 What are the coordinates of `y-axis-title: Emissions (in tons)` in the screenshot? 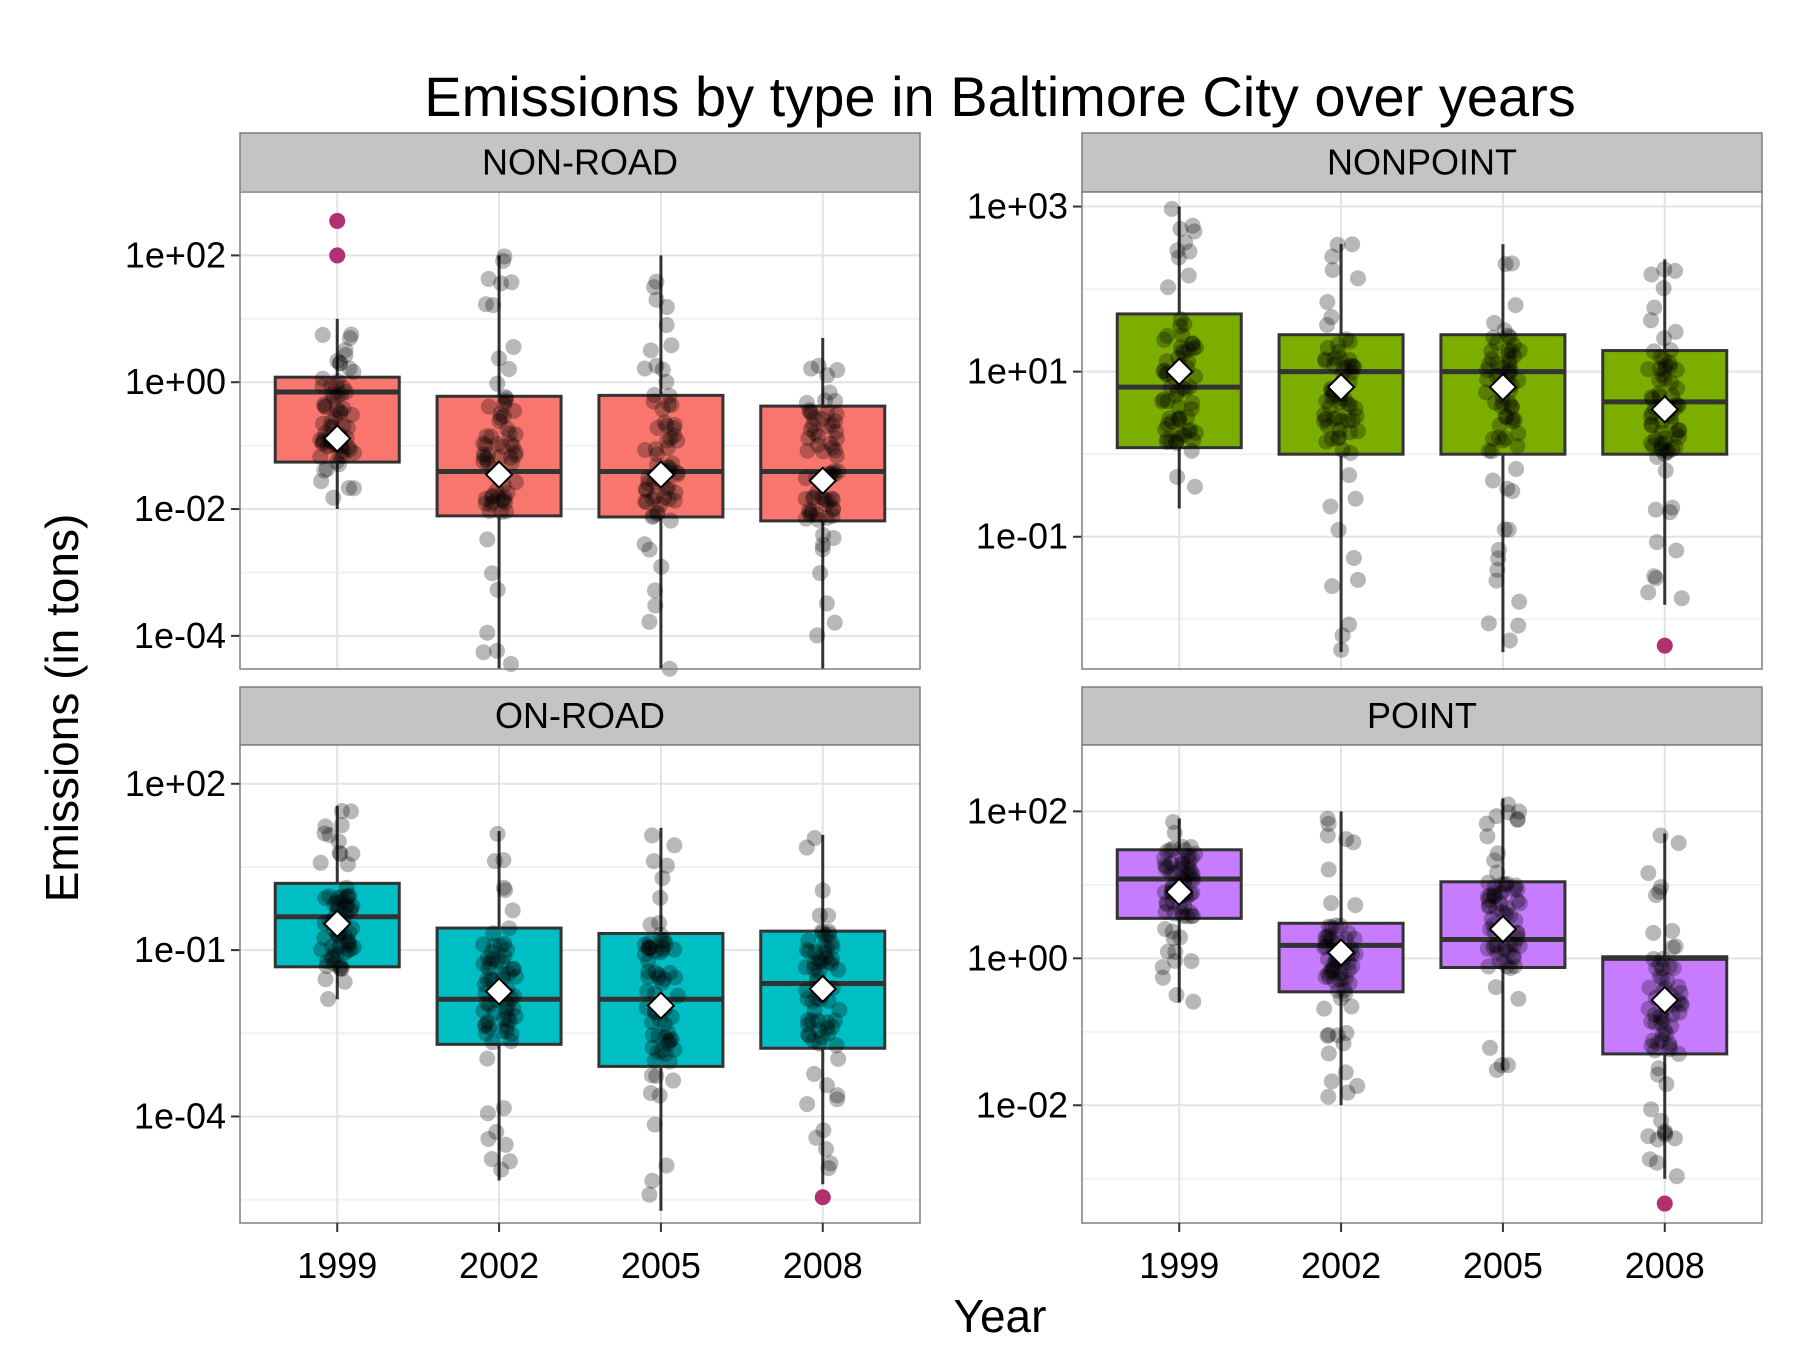 It's located at (62, 708).